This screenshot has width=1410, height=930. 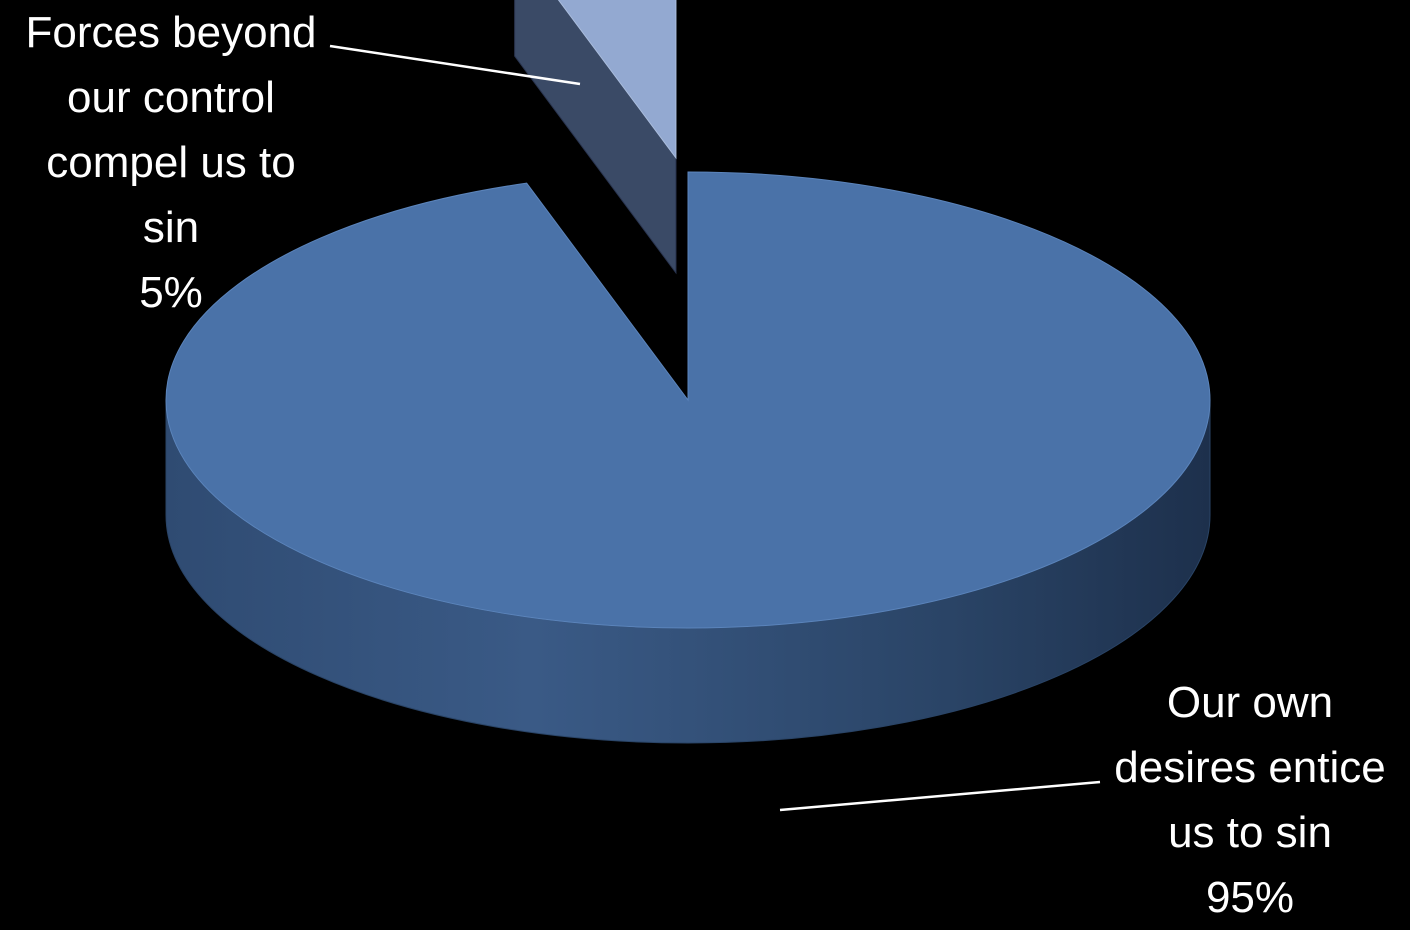 I want to click on data-label-desires-line-2: desires entice, so click(x=1250, y=767).